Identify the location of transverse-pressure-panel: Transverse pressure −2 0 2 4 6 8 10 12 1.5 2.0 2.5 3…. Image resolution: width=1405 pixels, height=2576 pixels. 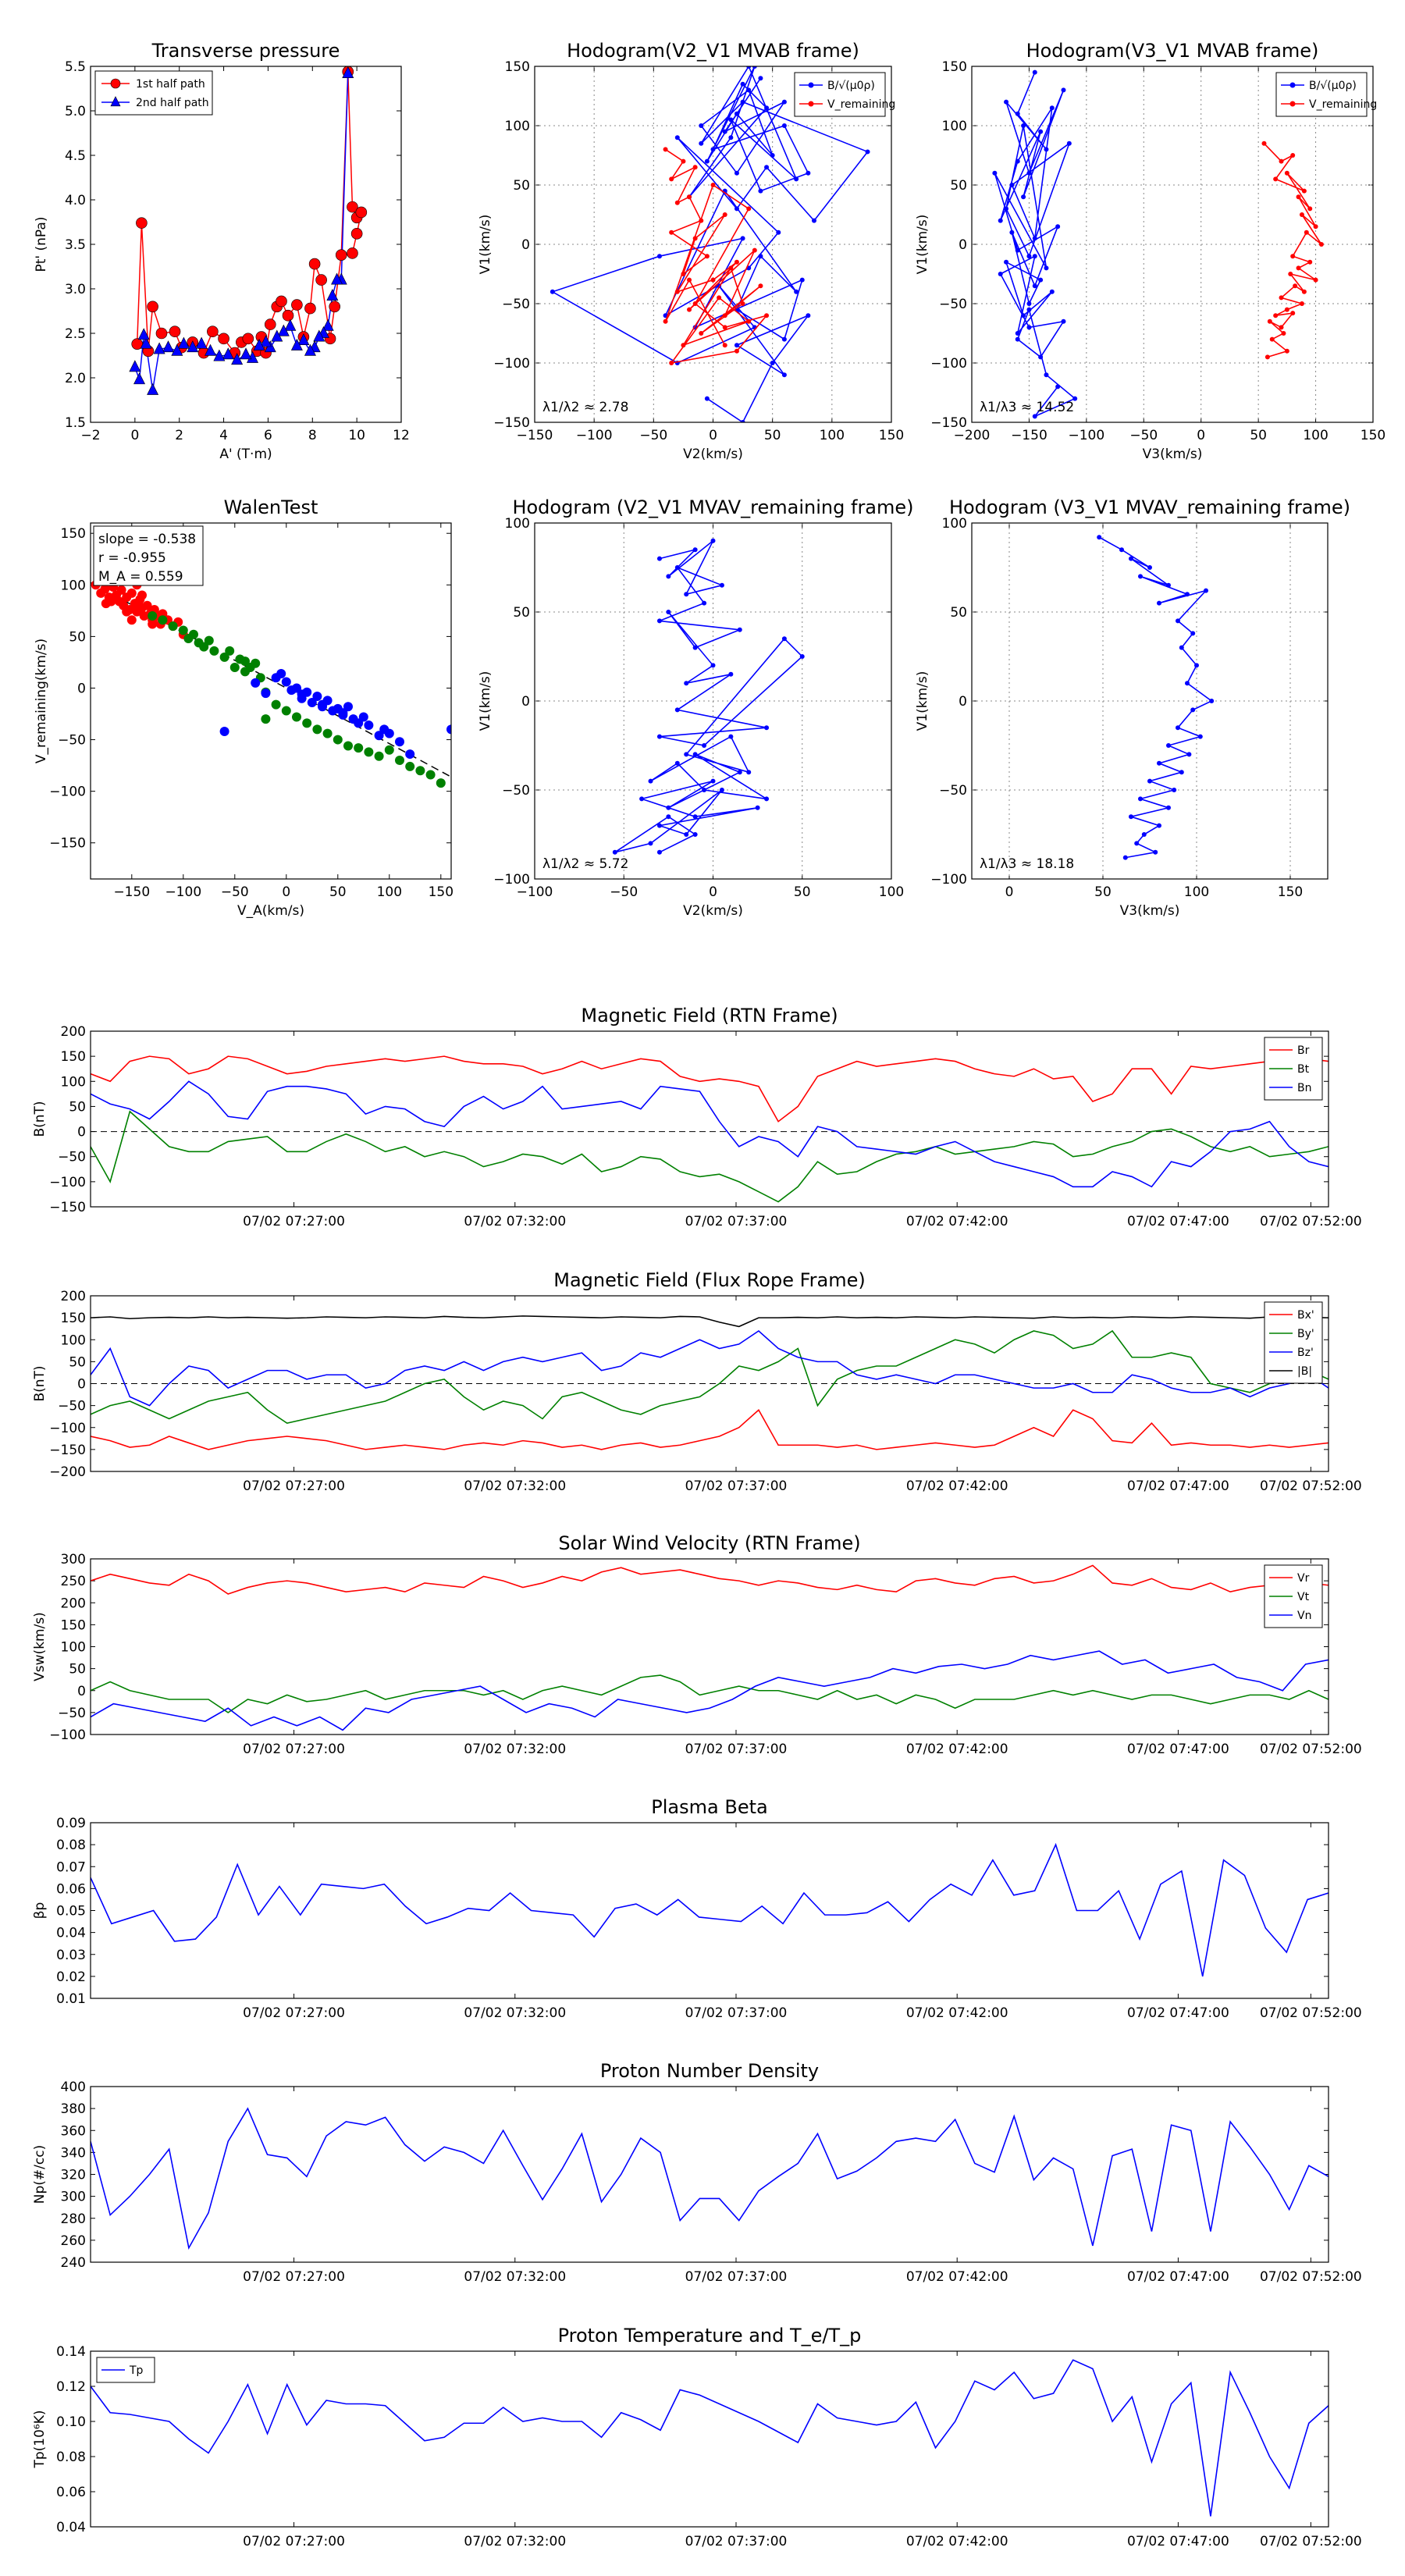
(222, 251).